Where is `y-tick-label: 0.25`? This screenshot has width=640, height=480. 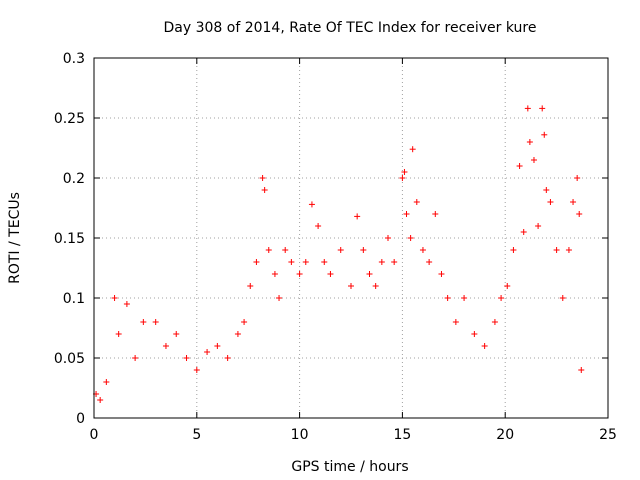 y-tick-label: 0.25 is located at coordinates (69, 119).